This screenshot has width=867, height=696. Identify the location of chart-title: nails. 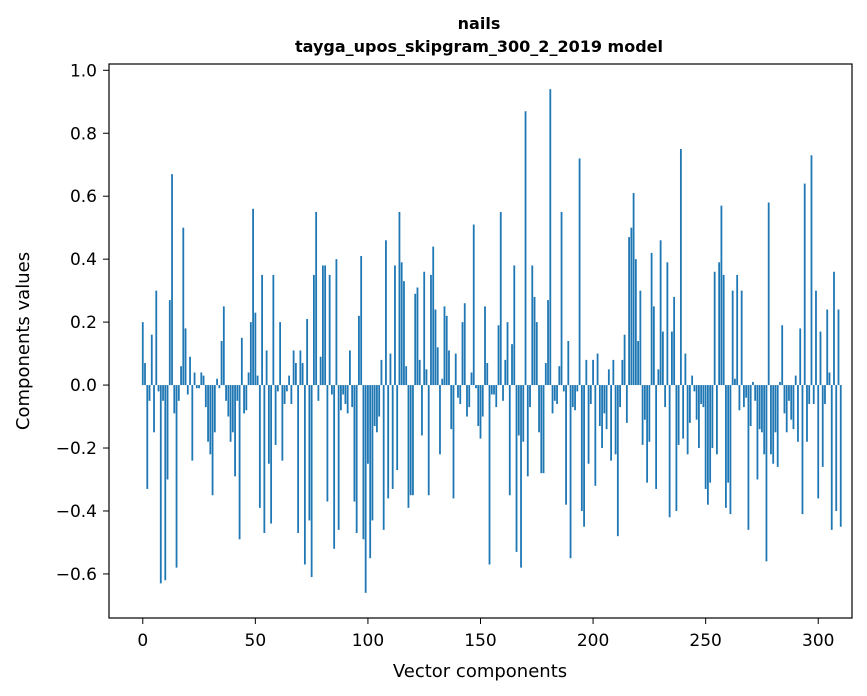
(479, 23).